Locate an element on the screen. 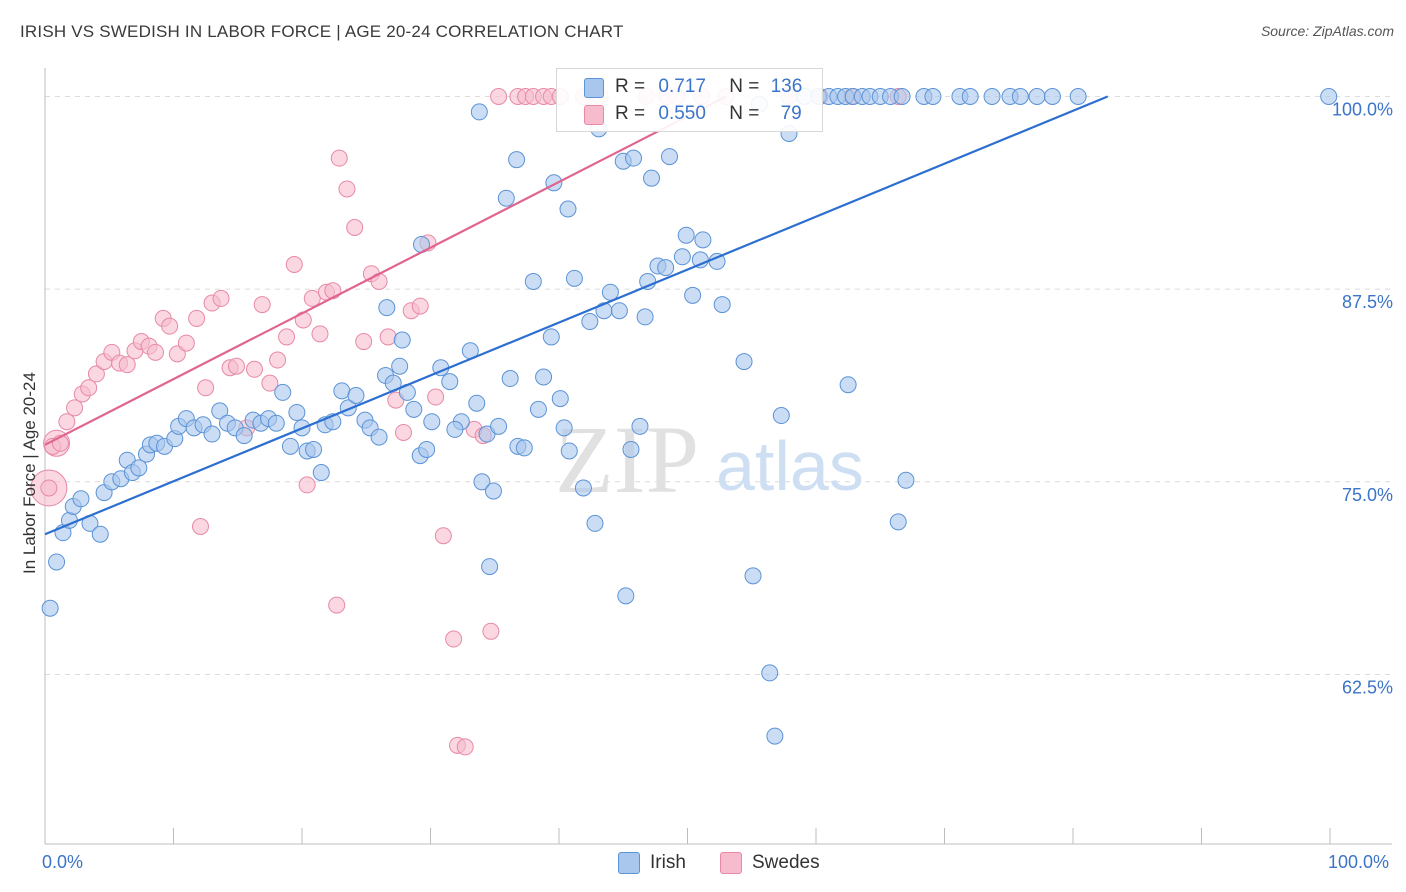 The image size is (1406, 892). legend-swedes-r-label: R = is located at coordinates (630, 113).